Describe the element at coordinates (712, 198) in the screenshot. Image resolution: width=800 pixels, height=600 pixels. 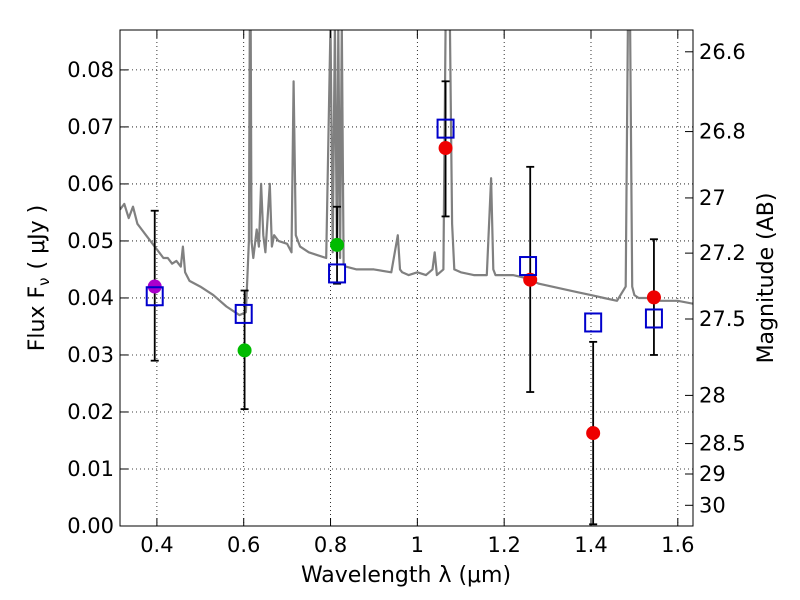
I see `y2-tick-label: 27` at that location.